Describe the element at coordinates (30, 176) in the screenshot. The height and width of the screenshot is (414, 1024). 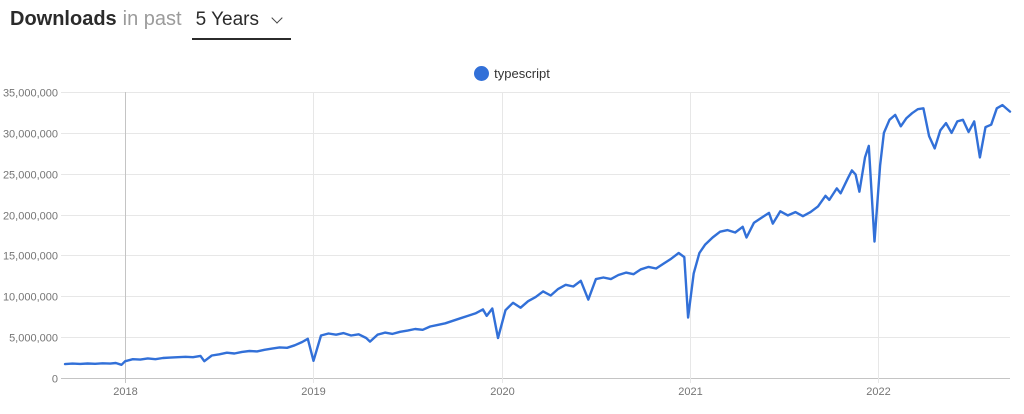
I see `y-axis-tick-label: 25,000,000` at that location.